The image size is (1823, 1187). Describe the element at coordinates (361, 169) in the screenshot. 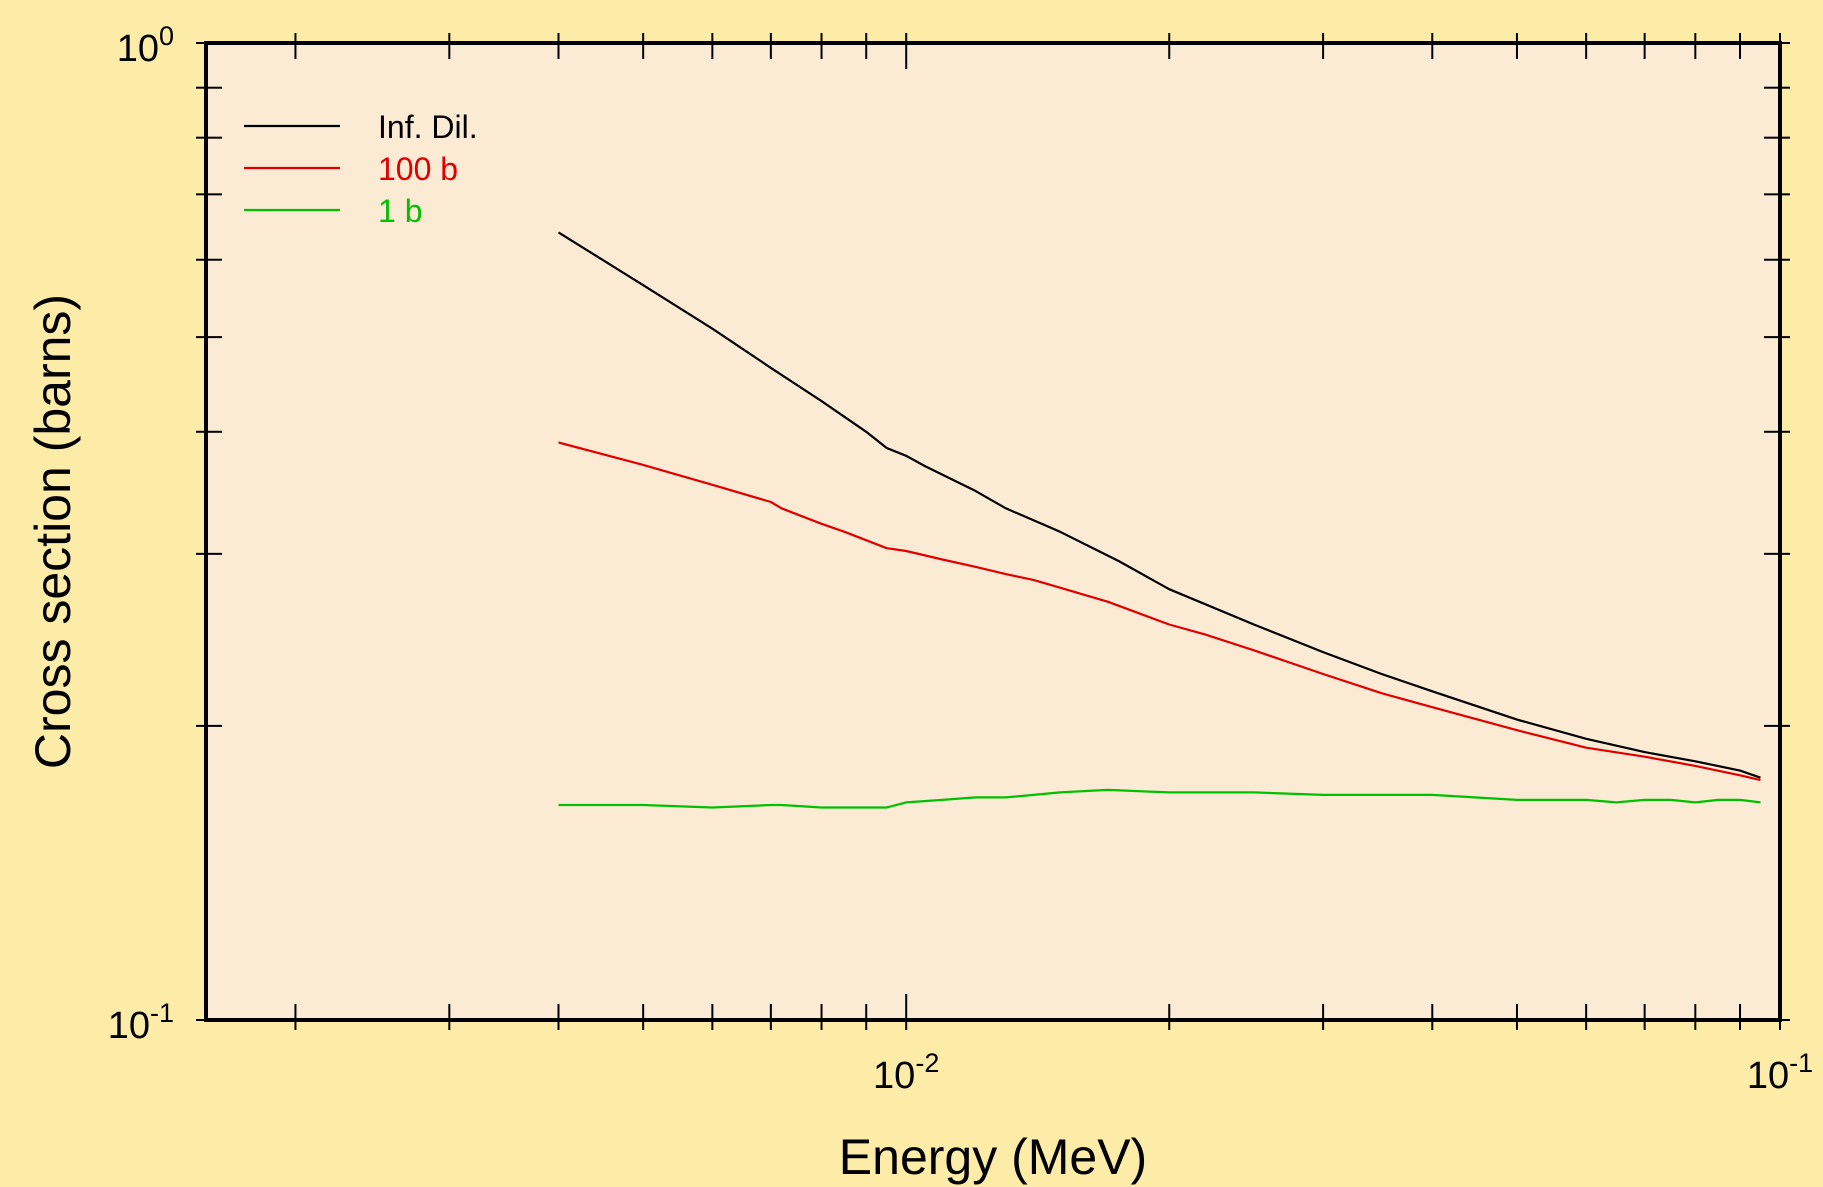

I see `legend: Inf. Dil. 100 b 1 b` at that location.